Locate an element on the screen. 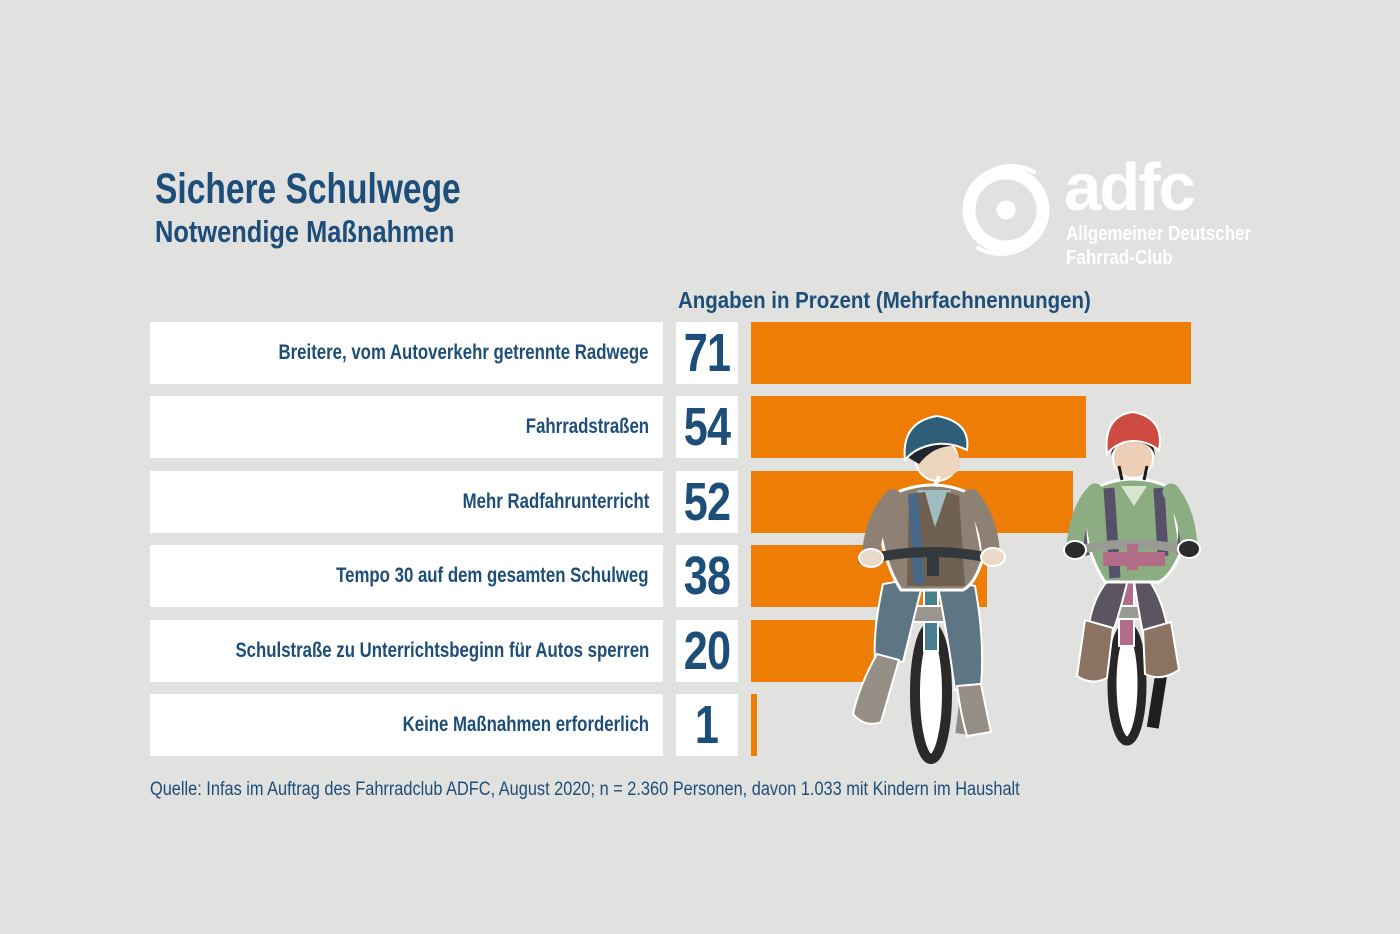 The height and width of the screenshot is (934, 1400). logo-subline-2: Fahrrad-Club is located at coordinates (1119, 258).